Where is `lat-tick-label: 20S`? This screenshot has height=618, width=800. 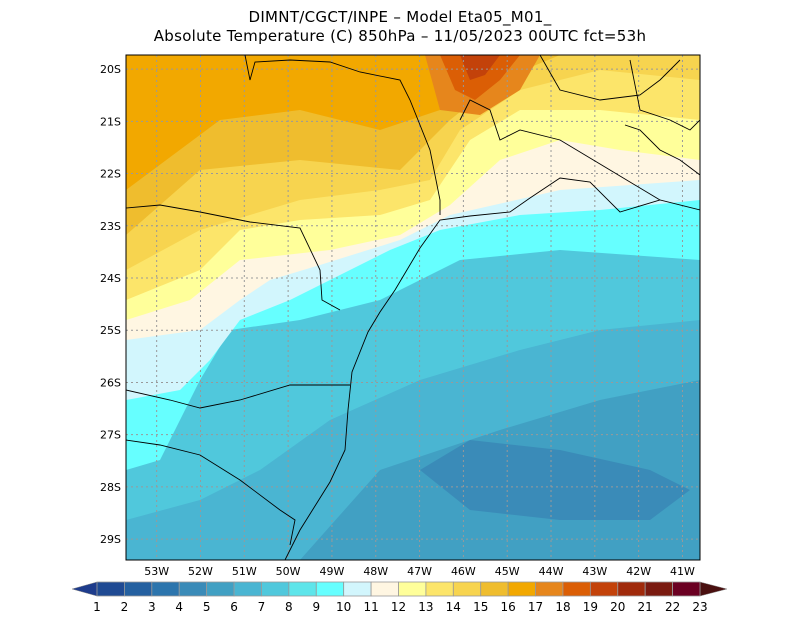
lat-tick-label: 20S is located at coordinates (110, 69).